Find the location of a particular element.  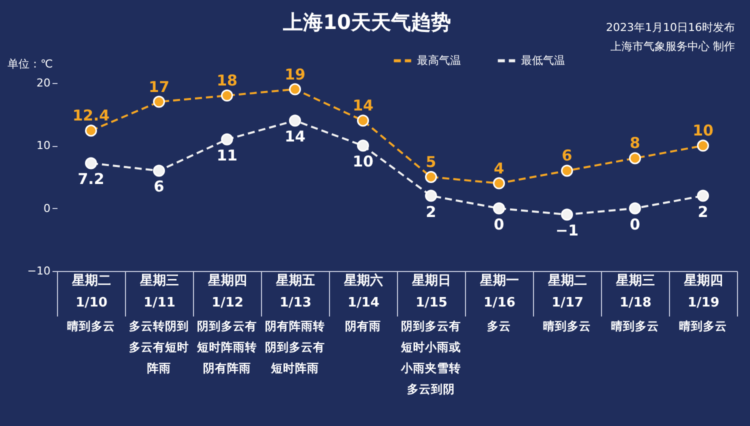

y-tick-label: 0 is located at coordinates (47, 208).